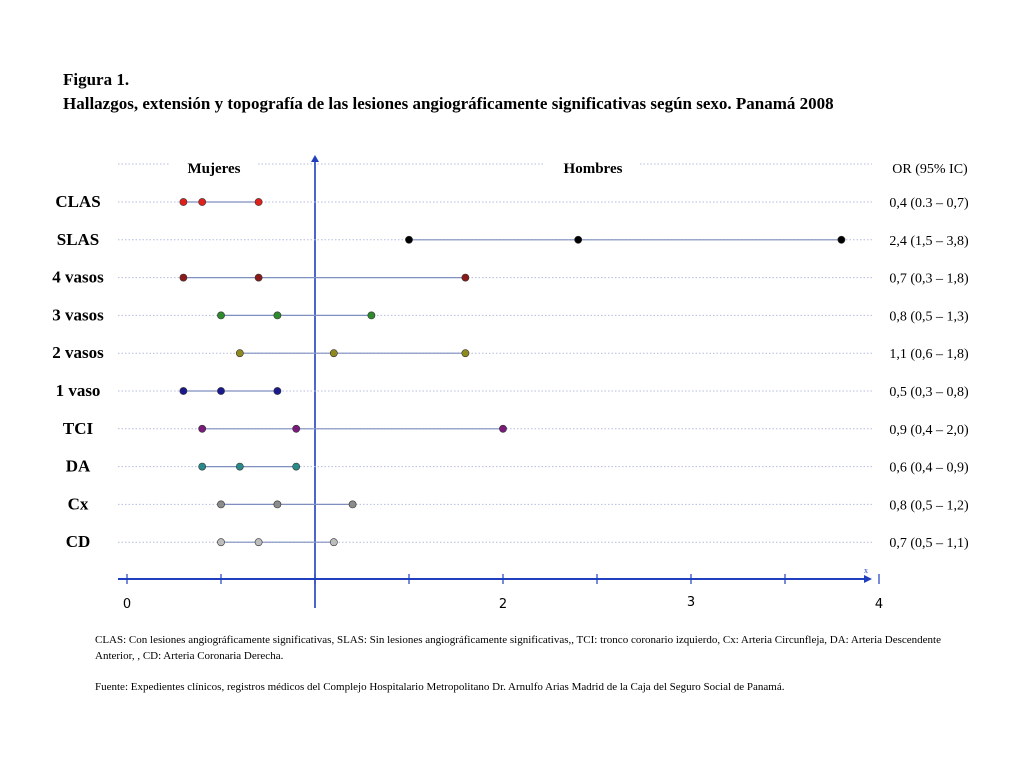 Image resolution: width=1024 pixels, height=768 pixels. Describe the element at coordinates (517, 541) in the screenshot. I see `forest-row: CD 0,7 (0,5 – 1,1)` at that location.